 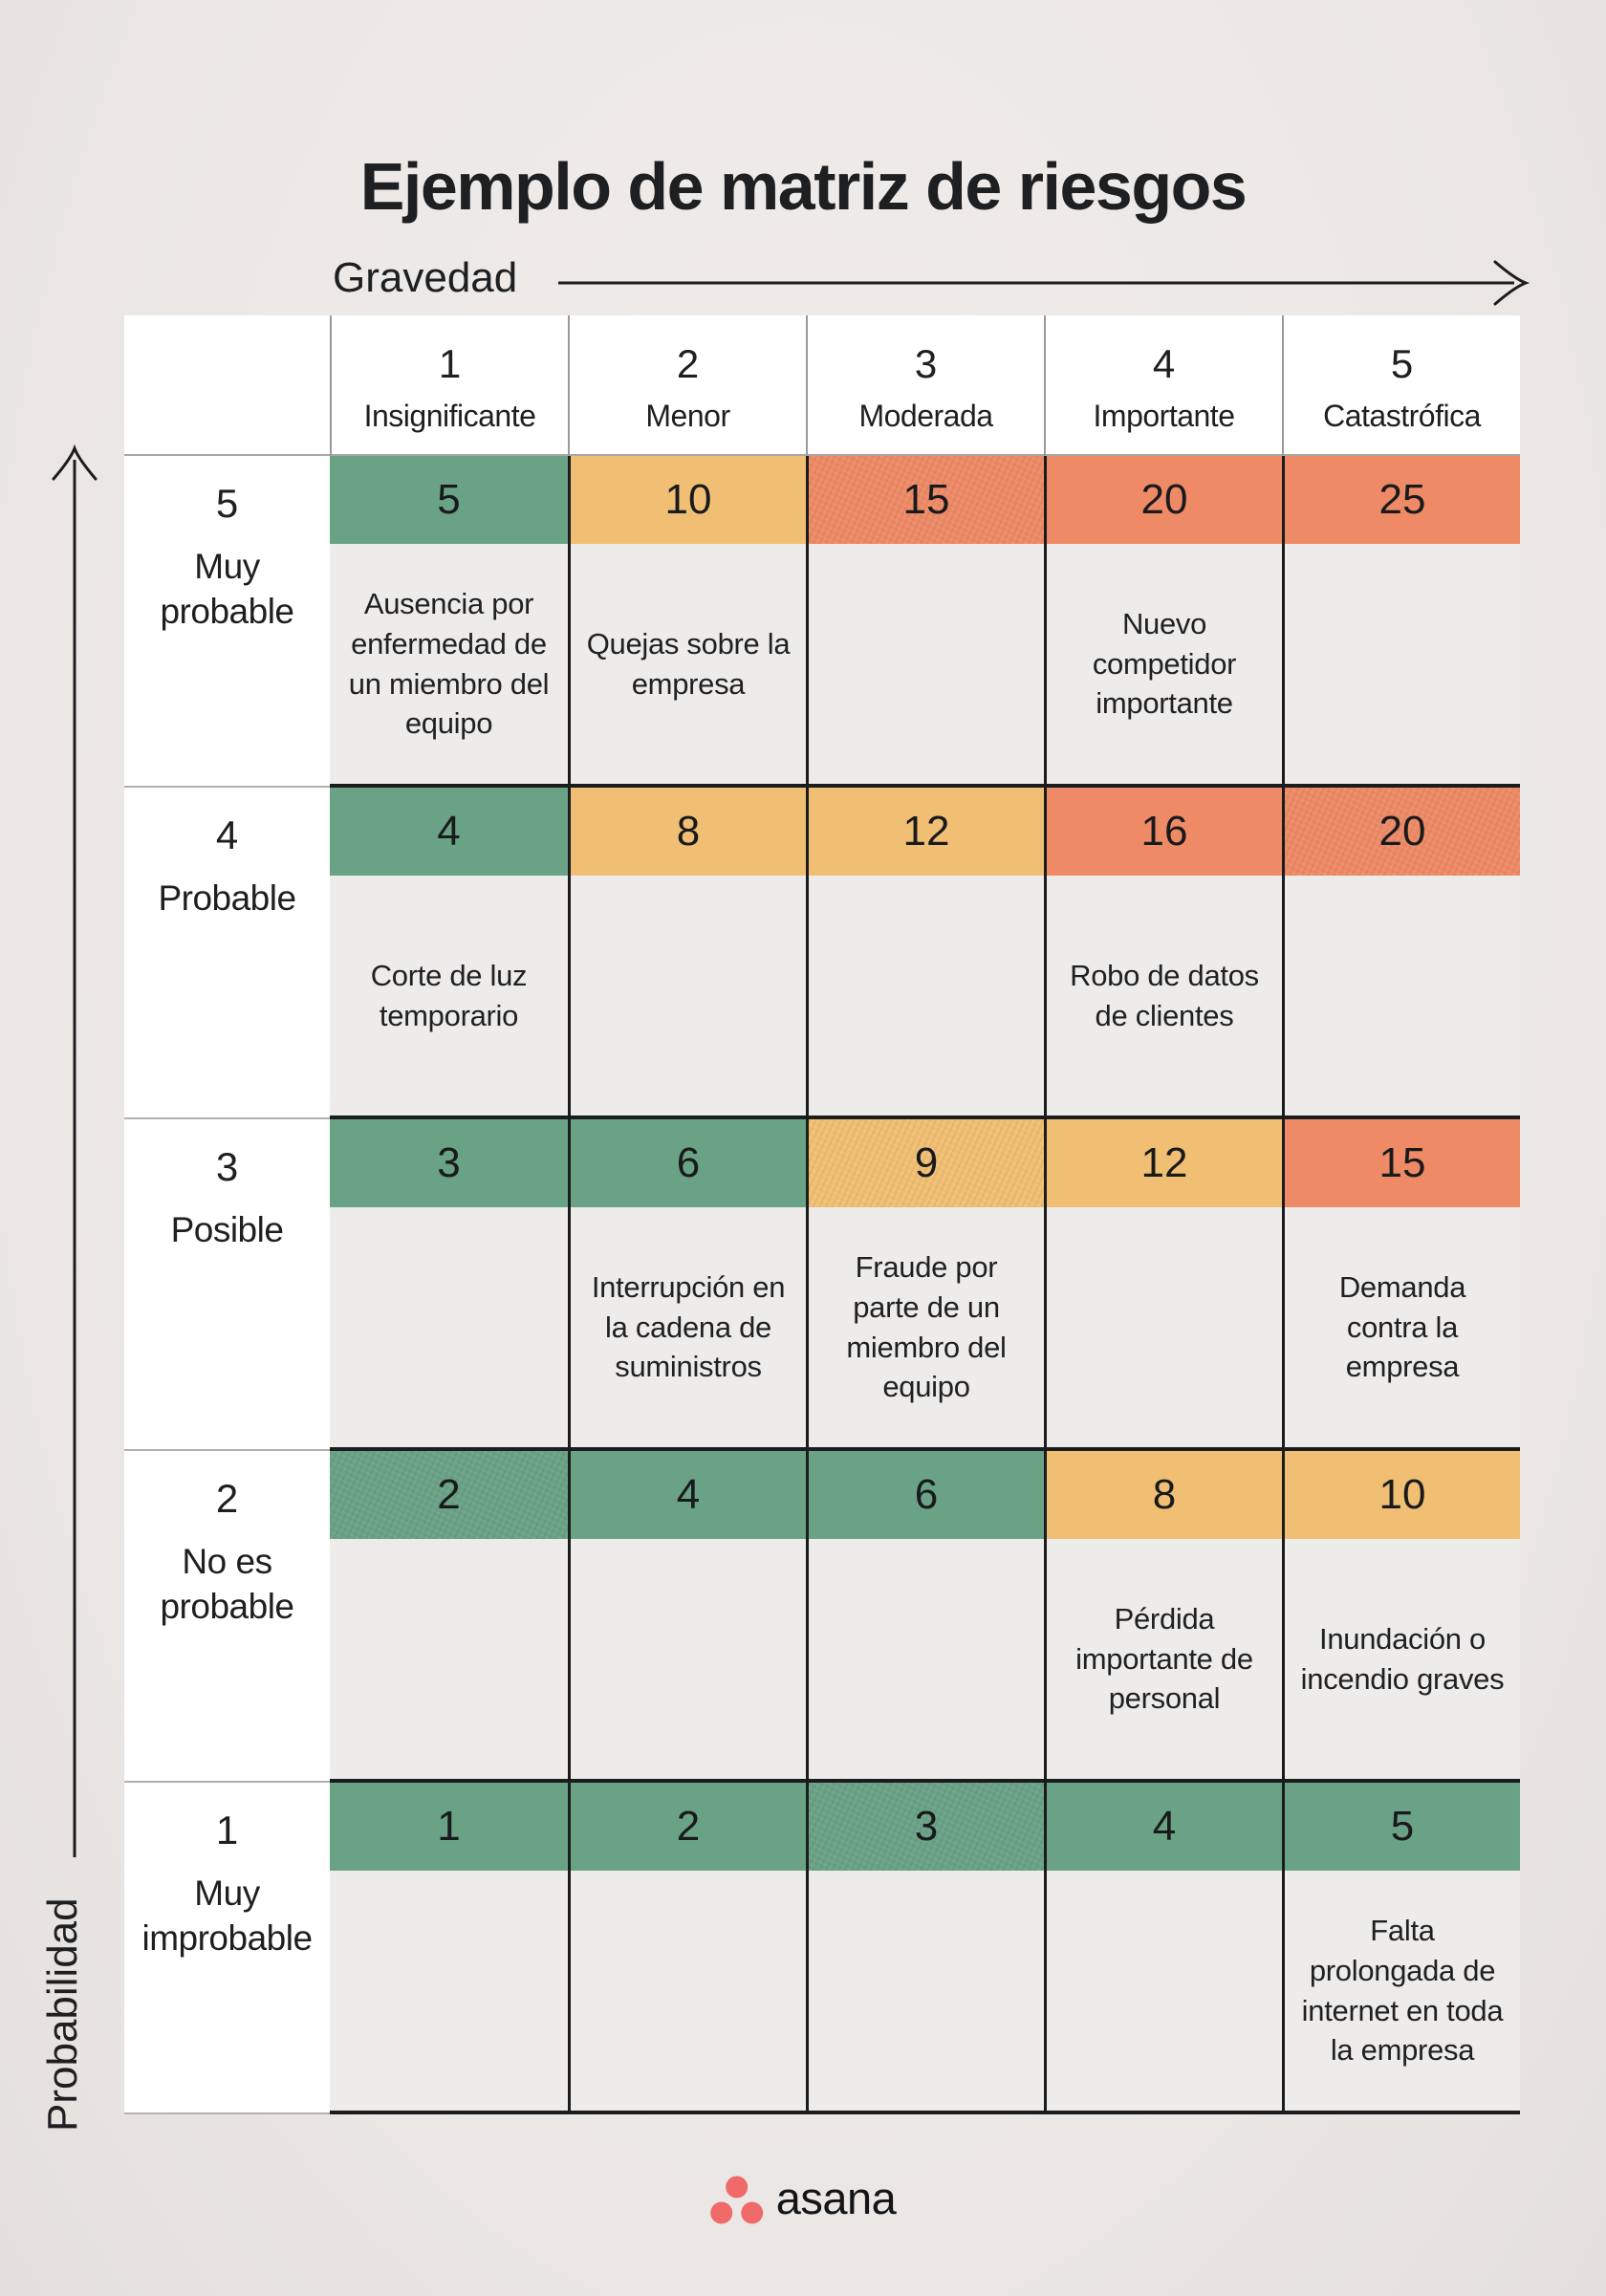 I want to click on risk-value: 10, so click(x=688, y=499).